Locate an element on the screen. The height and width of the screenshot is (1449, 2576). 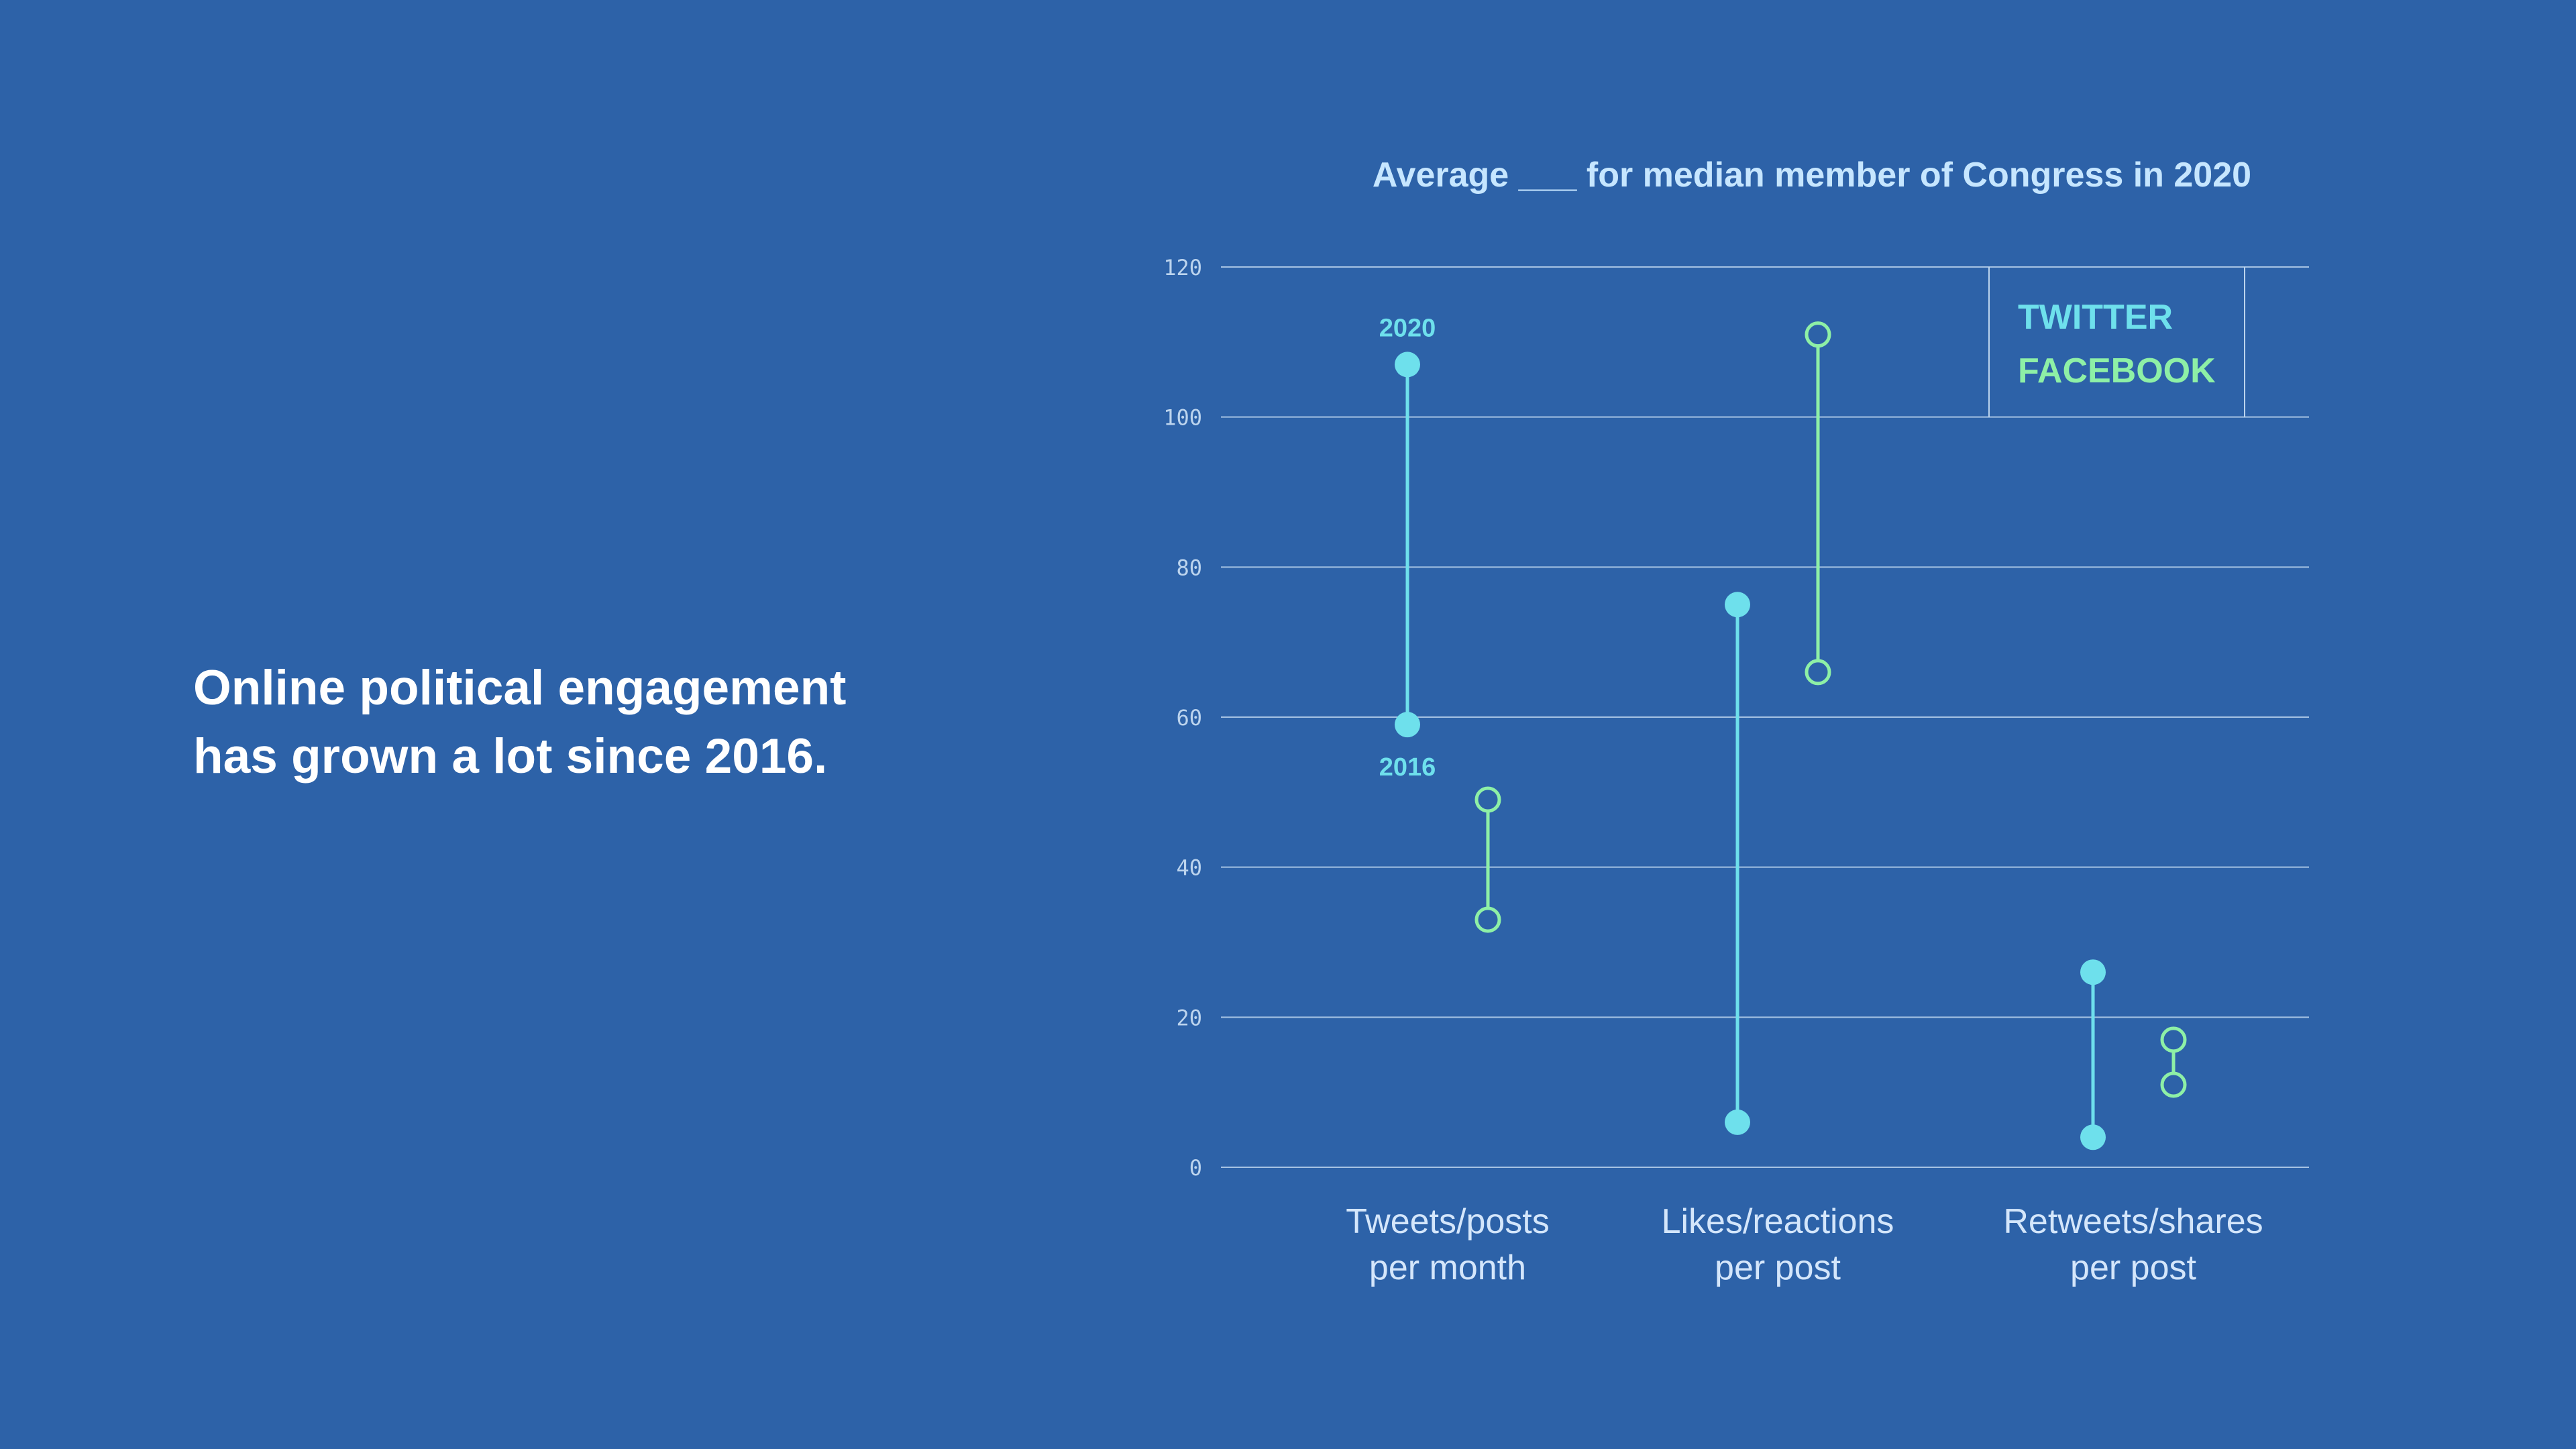
y-tick-label-80: 80 is located at coordinates (1189, 567).